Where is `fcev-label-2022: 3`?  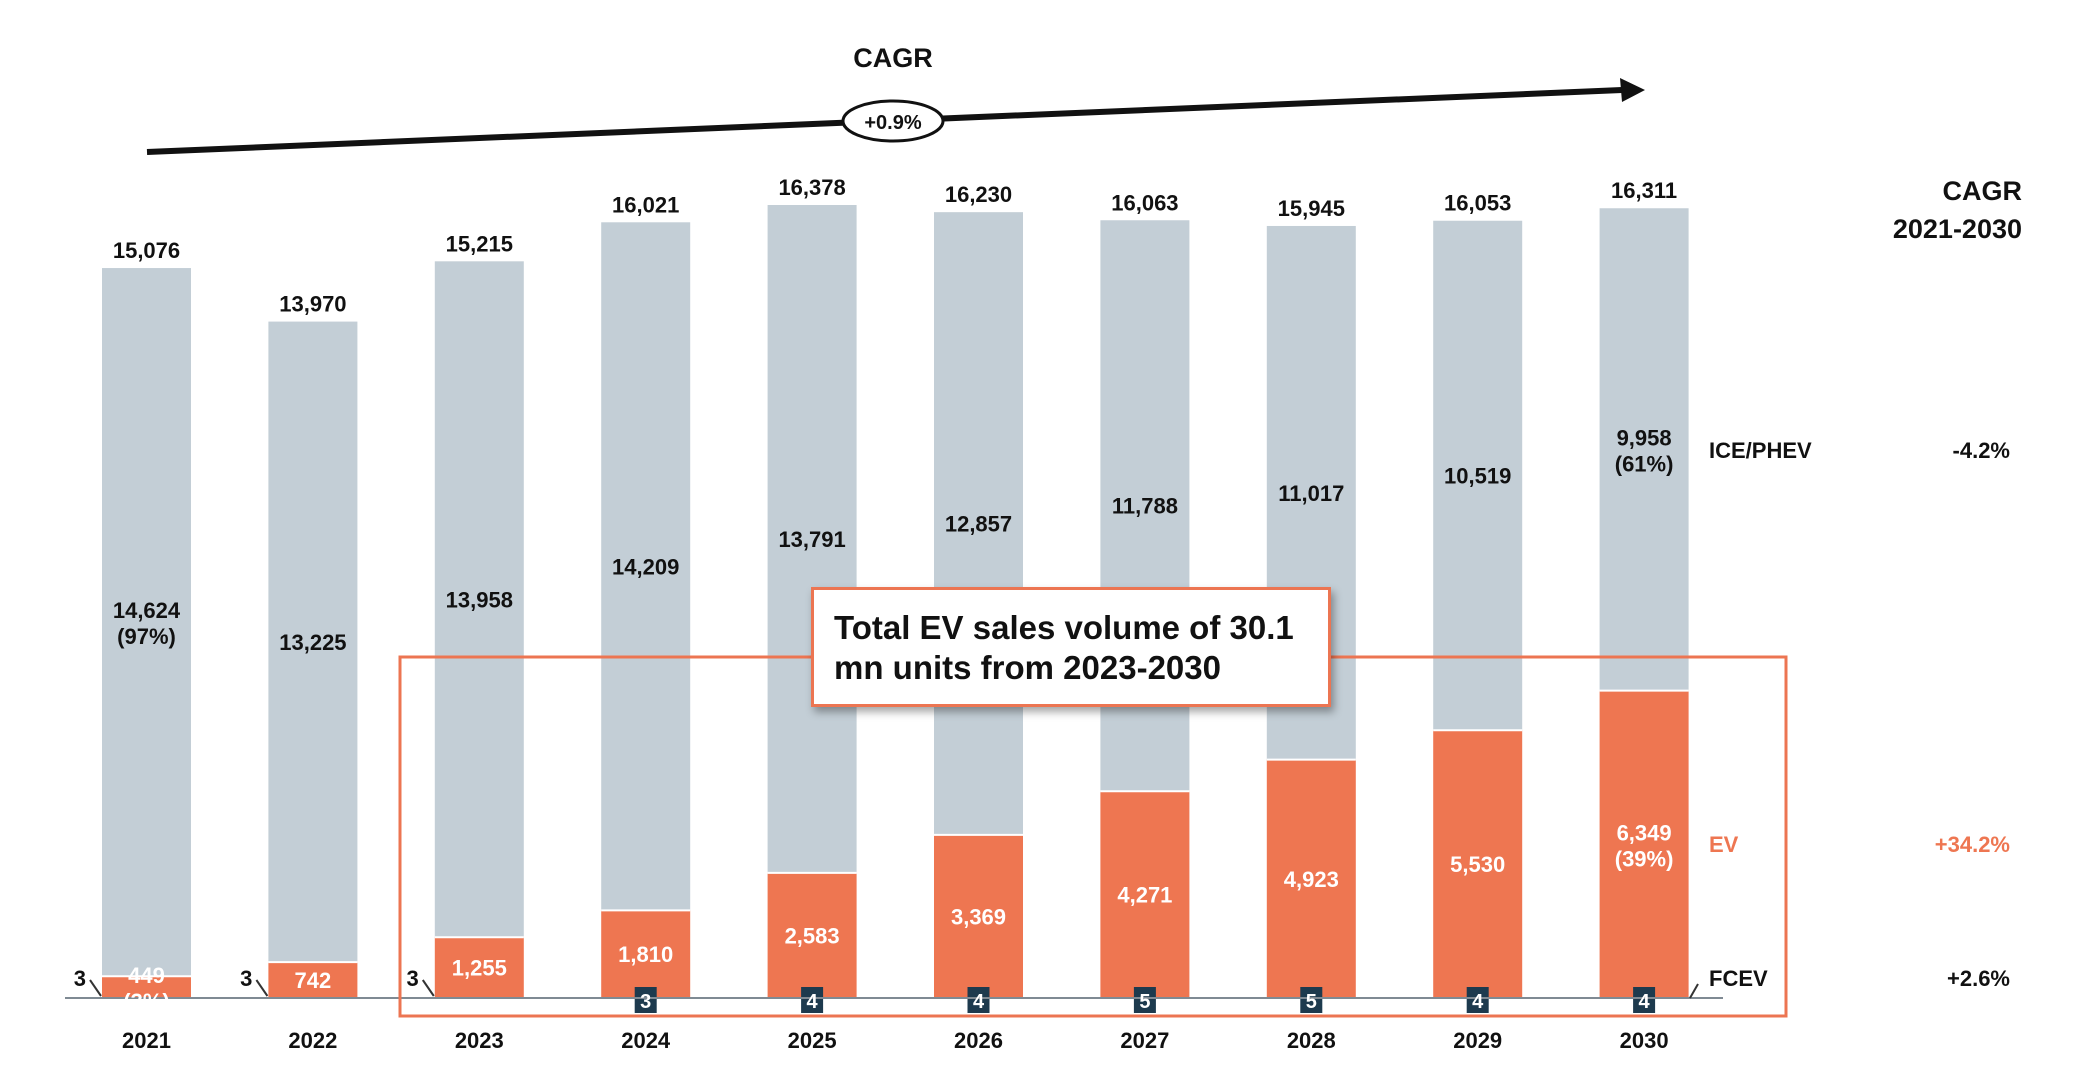
fcev-label-2022: 3 is located at coordinates (246, 978).